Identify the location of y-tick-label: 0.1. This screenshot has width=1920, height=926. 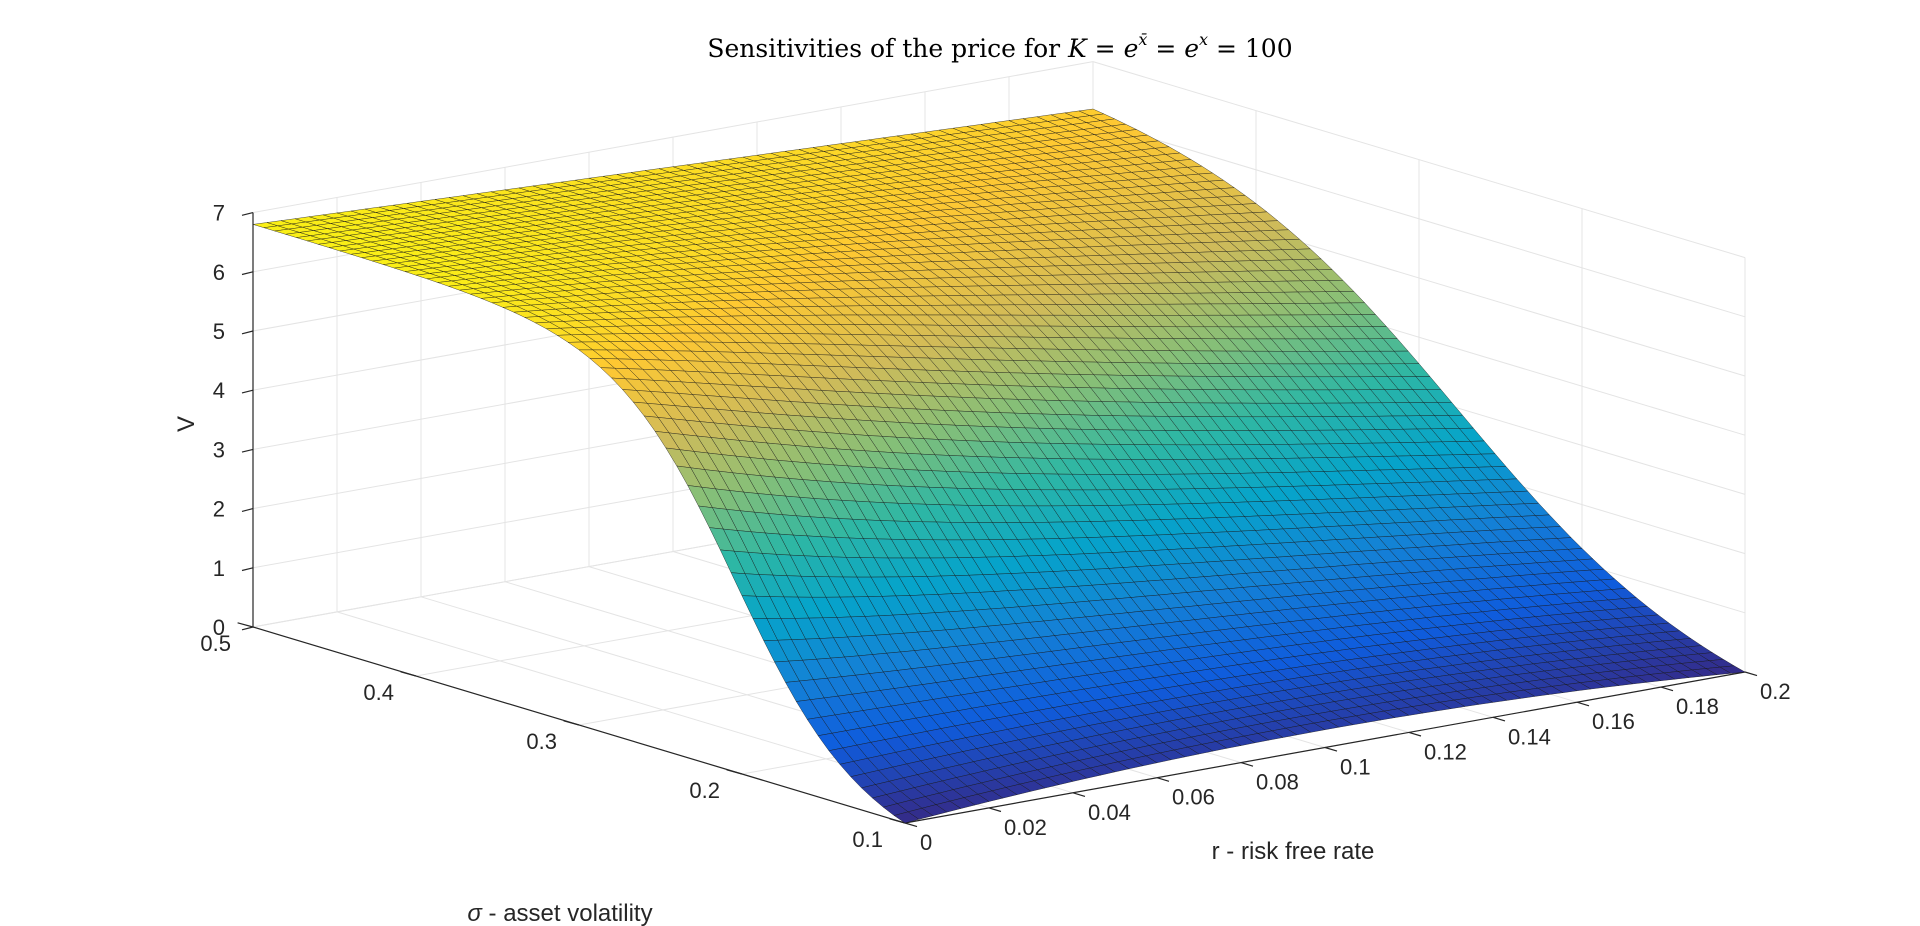
(867, 839).